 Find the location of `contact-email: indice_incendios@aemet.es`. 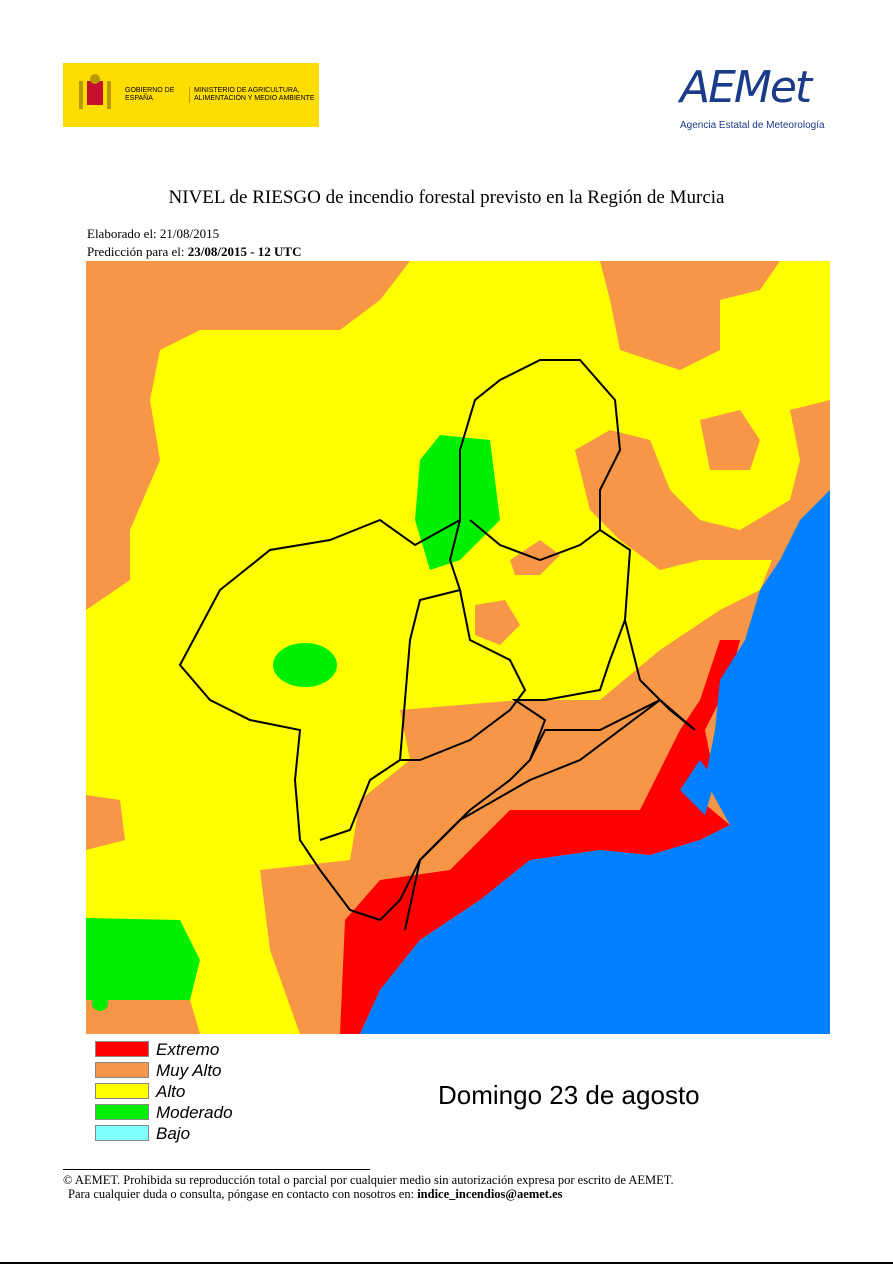

contact-email: indice_incendios@aemet.es is located at coordinates (490, 1194).